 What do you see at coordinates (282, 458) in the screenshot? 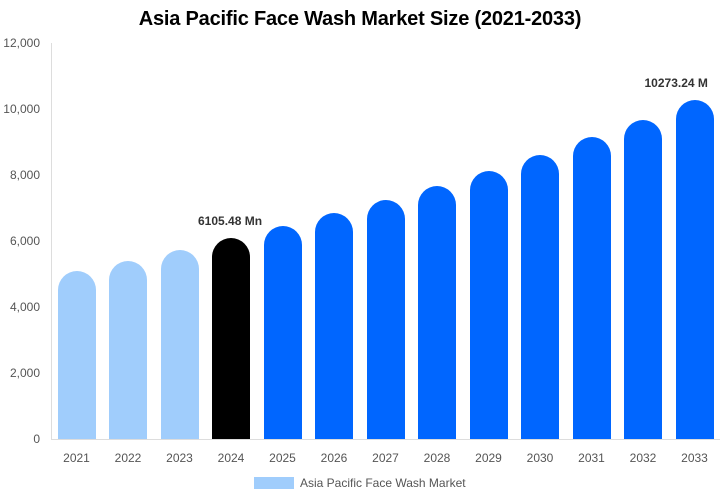
I see `x-tick-label: 2025` at bounding box center [282, 458].